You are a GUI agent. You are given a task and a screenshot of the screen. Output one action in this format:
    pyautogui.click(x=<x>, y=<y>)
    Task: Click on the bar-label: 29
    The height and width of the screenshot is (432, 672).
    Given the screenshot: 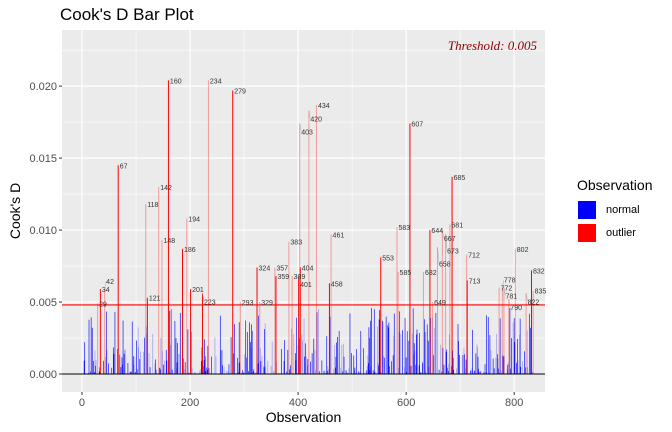 What is the action you would take?
    pyautogui.click(x=103, y=304)
    